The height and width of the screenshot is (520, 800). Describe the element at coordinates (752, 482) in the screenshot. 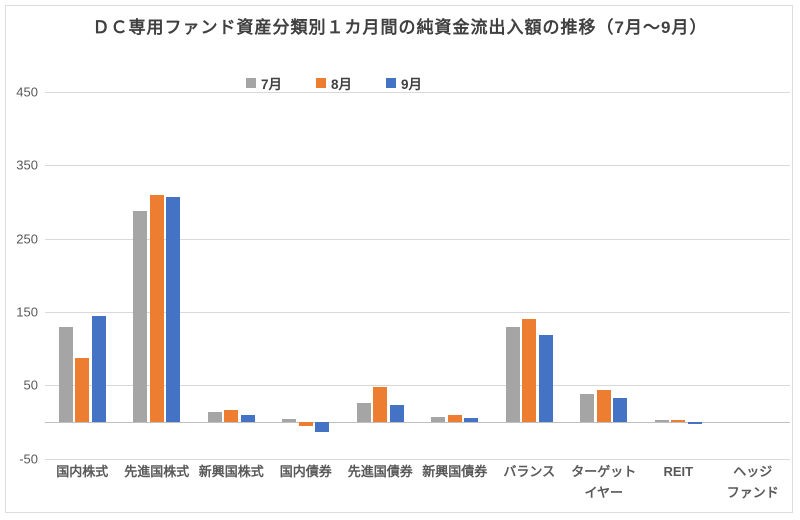

I see `category-label-9: ヘッジ ファンド` at that location.